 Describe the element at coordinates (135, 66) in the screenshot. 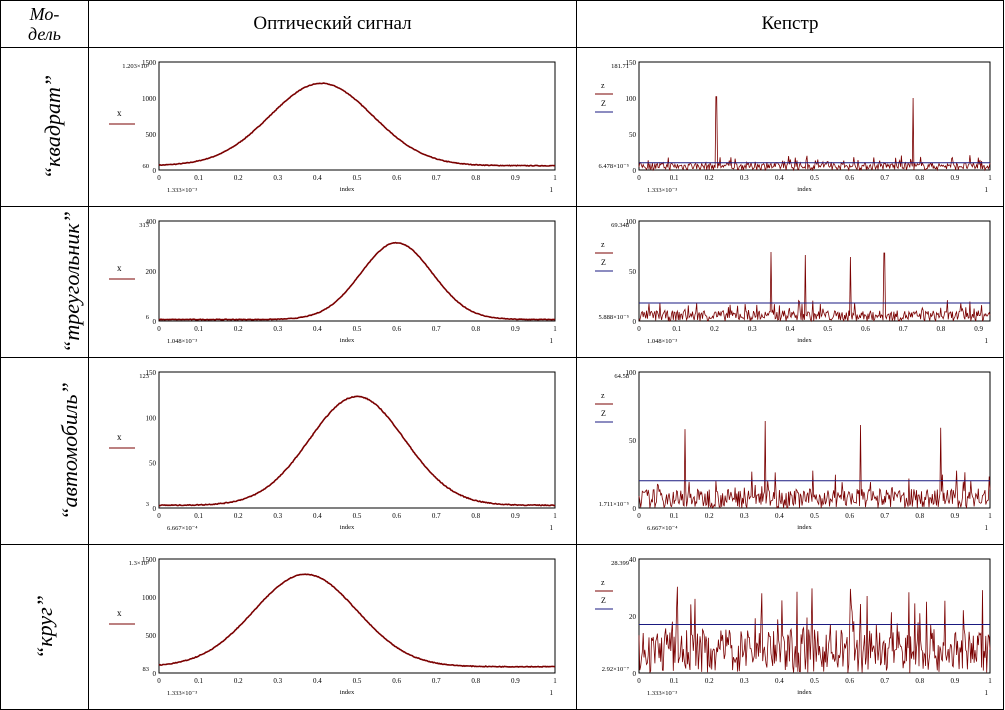

I see `y-max-label: 1.203×10³` at that location.